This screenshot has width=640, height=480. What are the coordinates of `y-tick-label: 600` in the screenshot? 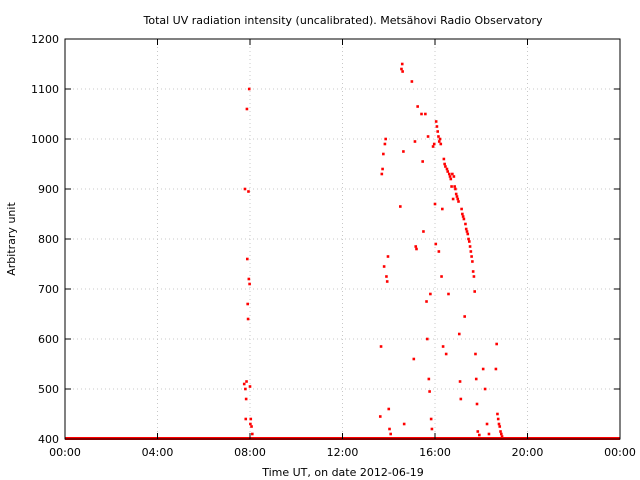 It's located at (48, 339).